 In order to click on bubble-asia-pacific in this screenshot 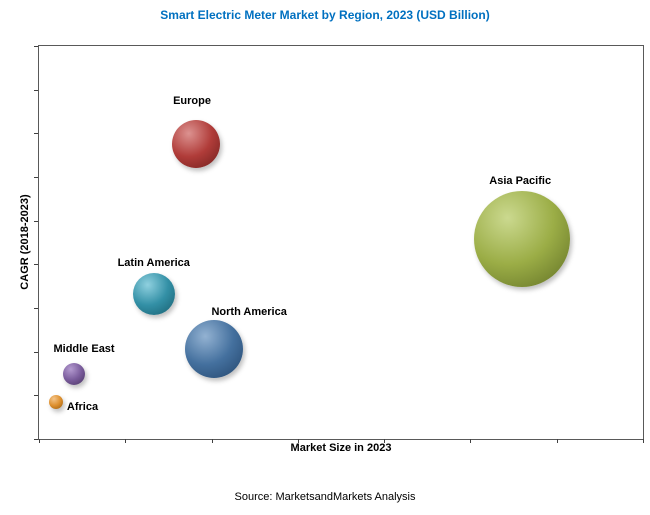, I will do `click(522, 238)`.